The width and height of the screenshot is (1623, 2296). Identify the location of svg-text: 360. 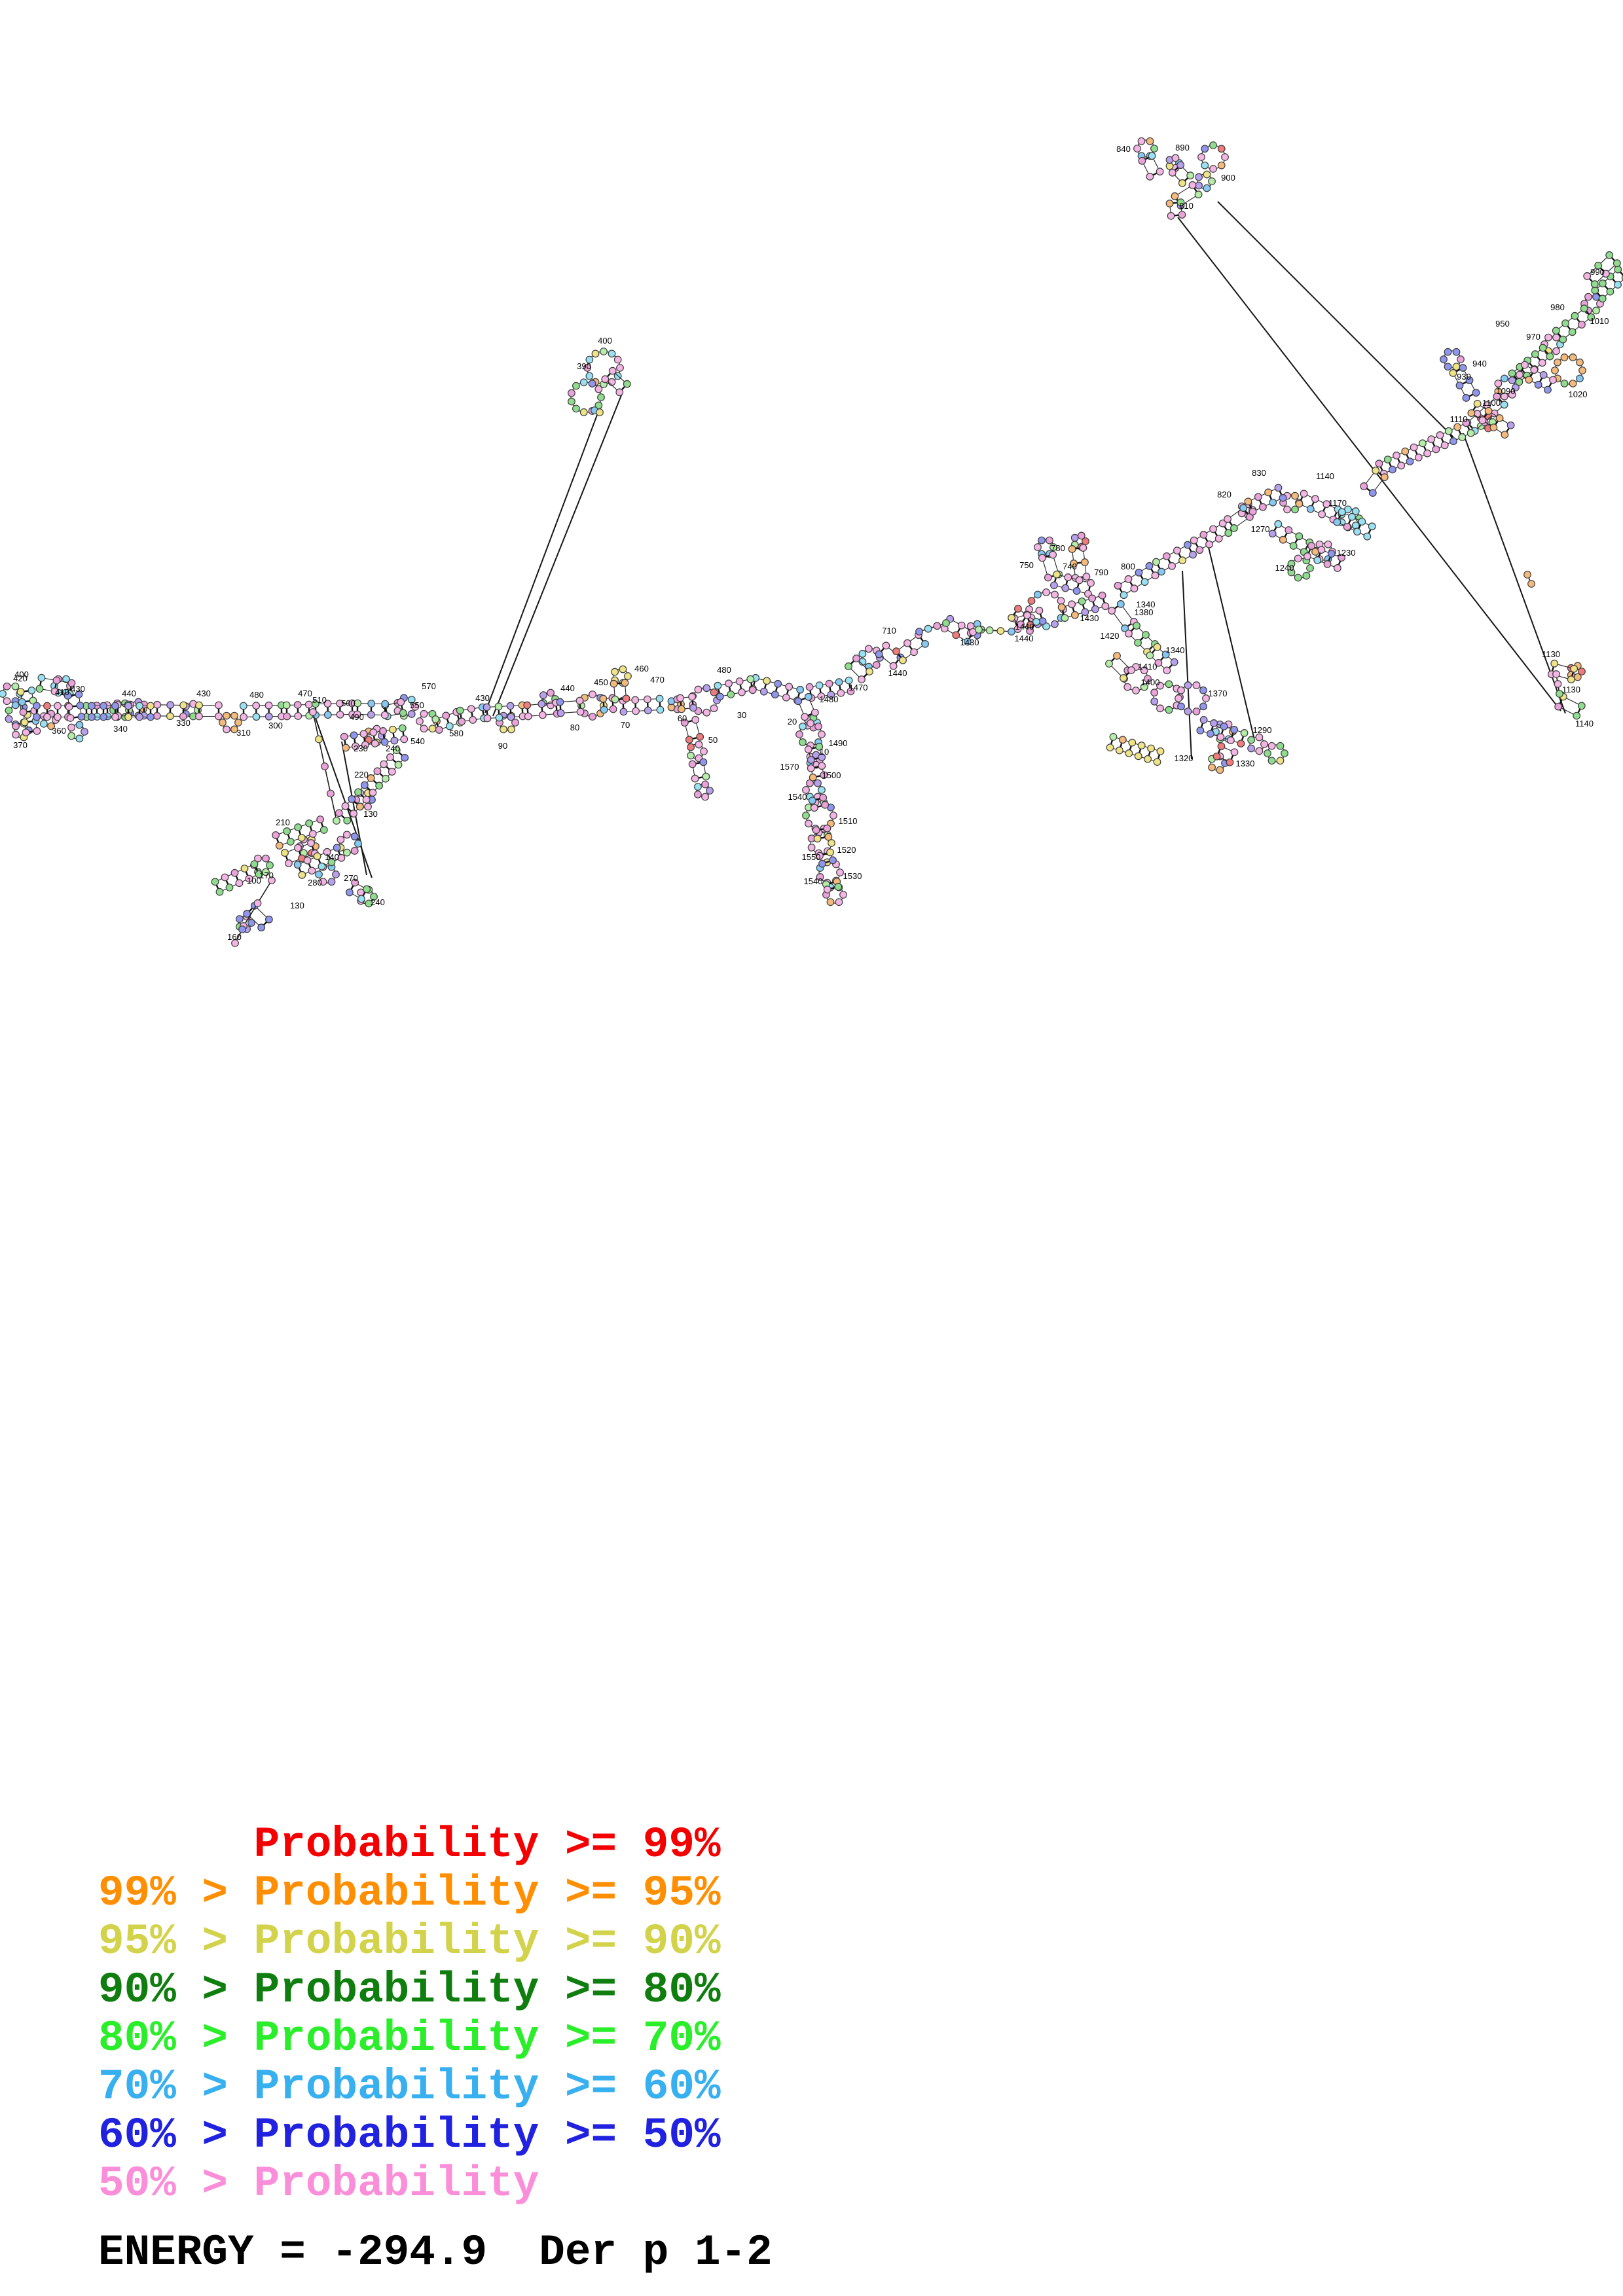
(59, 731).